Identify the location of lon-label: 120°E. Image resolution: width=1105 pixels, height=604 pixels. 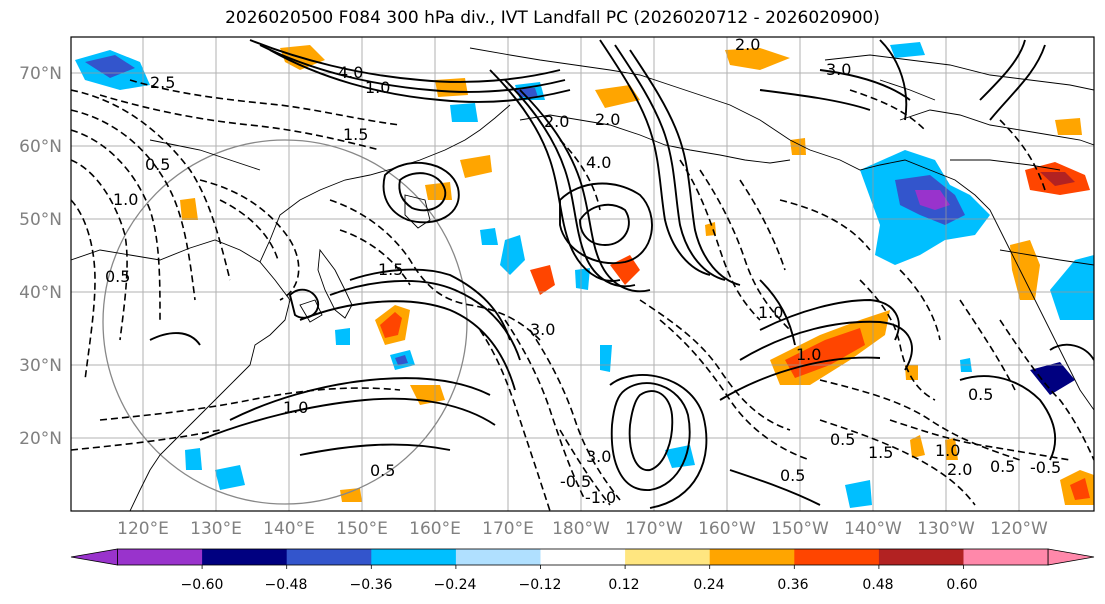
(143, 529).